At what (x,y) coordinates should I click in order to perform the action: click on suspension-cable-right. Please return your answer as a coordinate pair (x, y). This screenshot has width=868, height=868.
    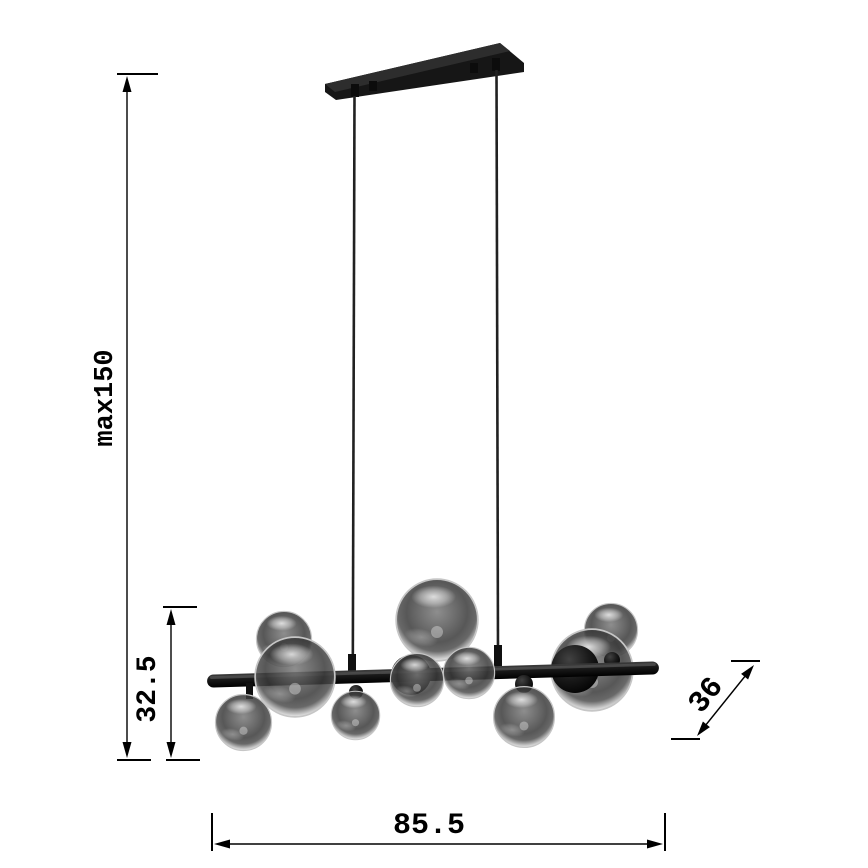
    Looking at the image, I should click on (497, 362).